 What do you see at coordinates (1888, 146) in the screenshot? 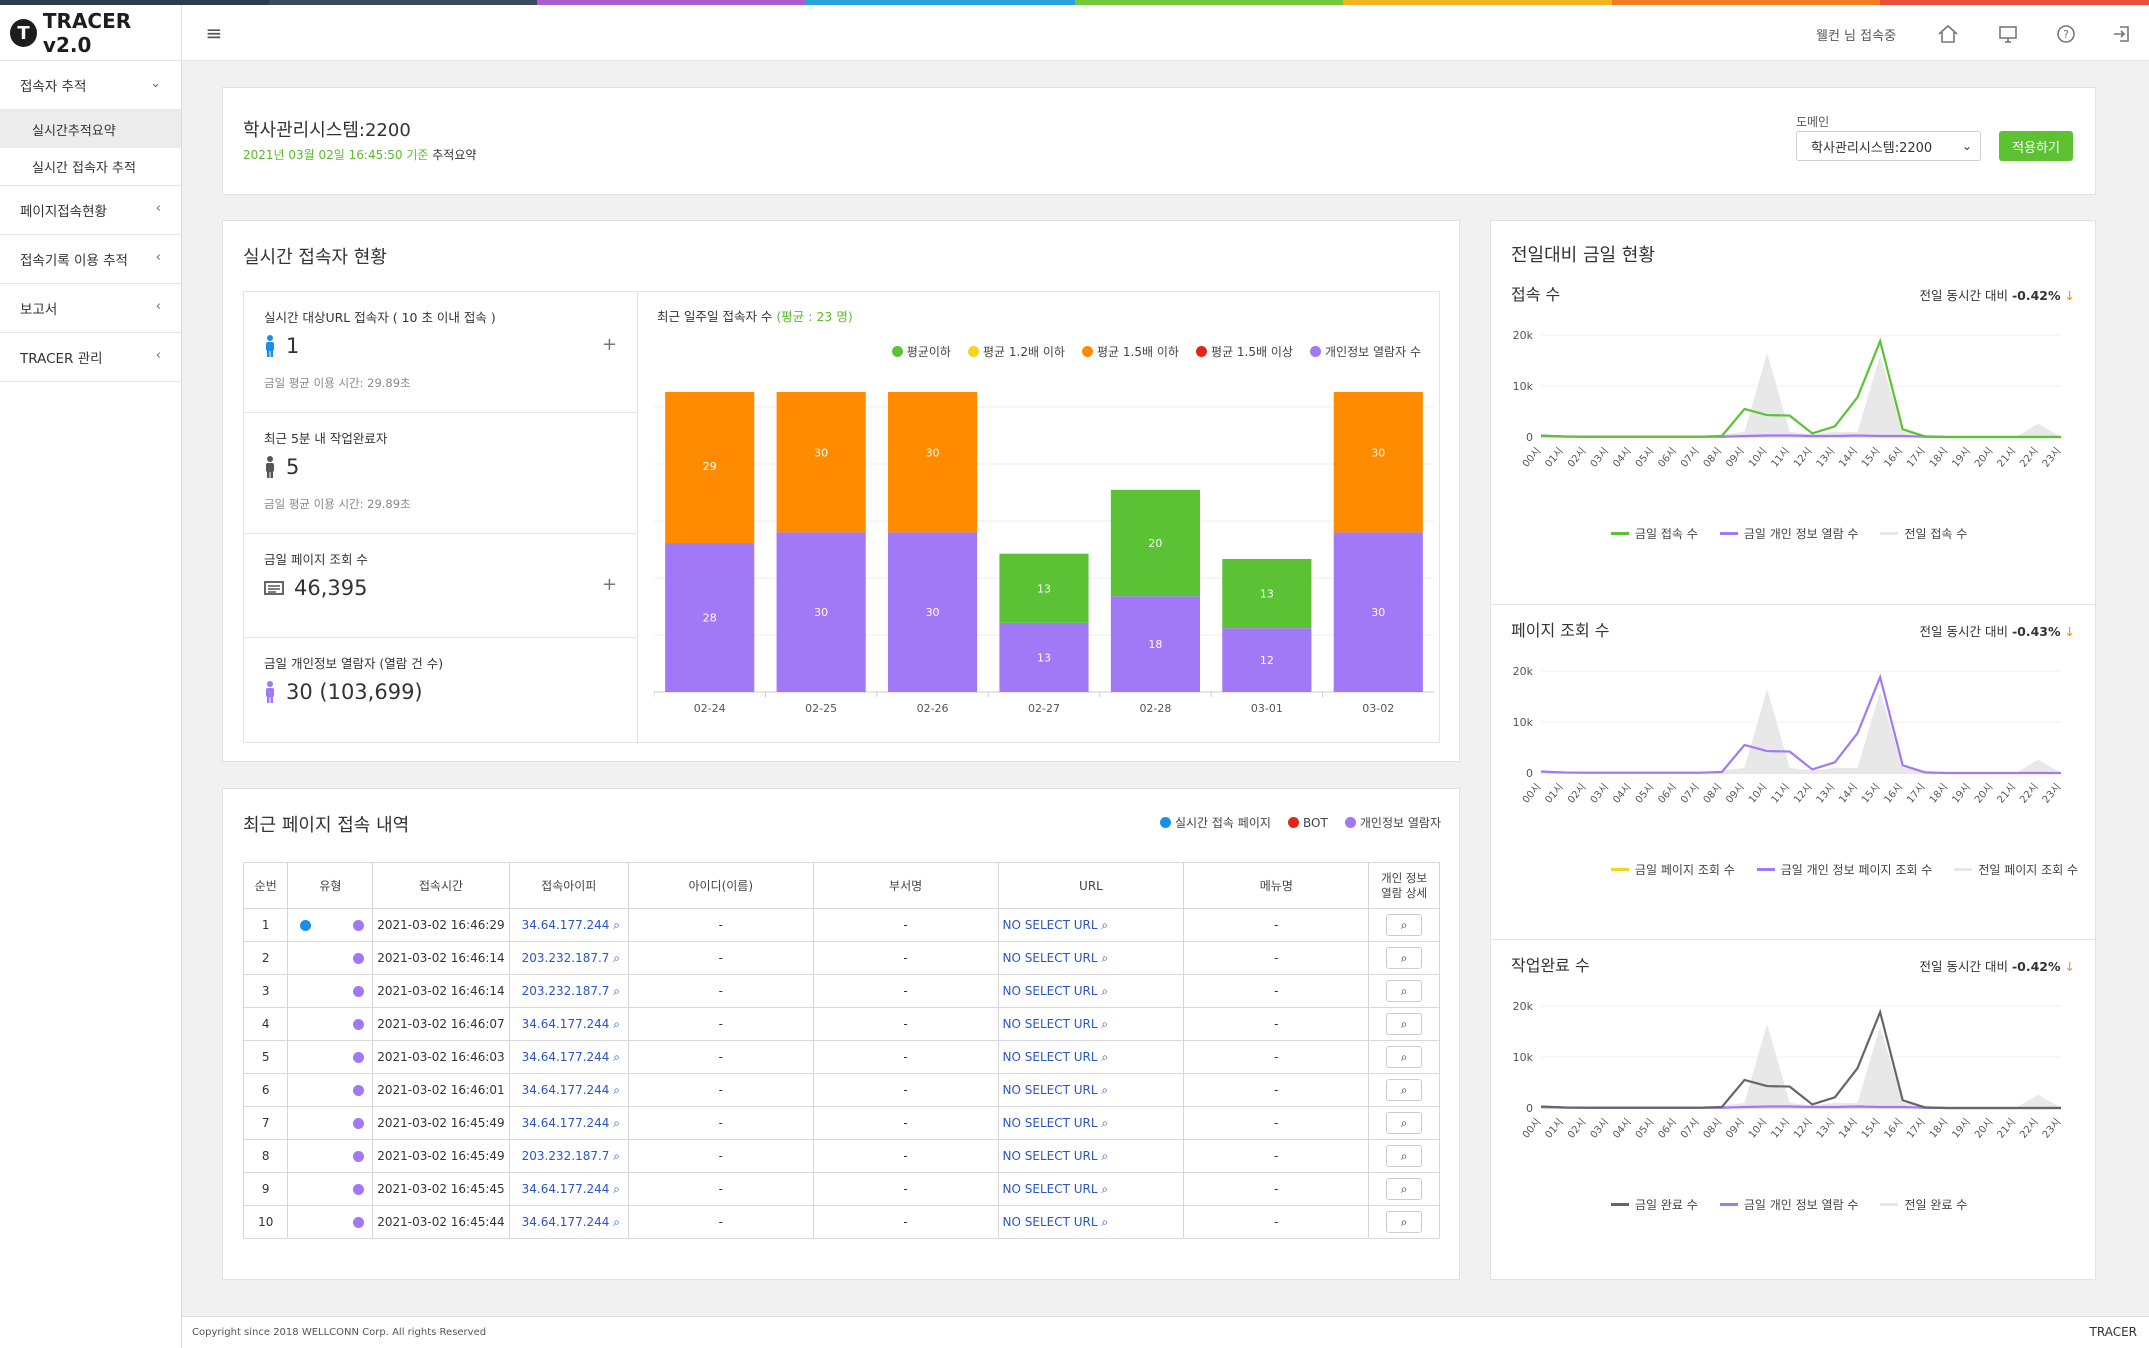
I see `domain-select: 학사관리시스템:2200 ⌄` at bounding box center [1888, 146].